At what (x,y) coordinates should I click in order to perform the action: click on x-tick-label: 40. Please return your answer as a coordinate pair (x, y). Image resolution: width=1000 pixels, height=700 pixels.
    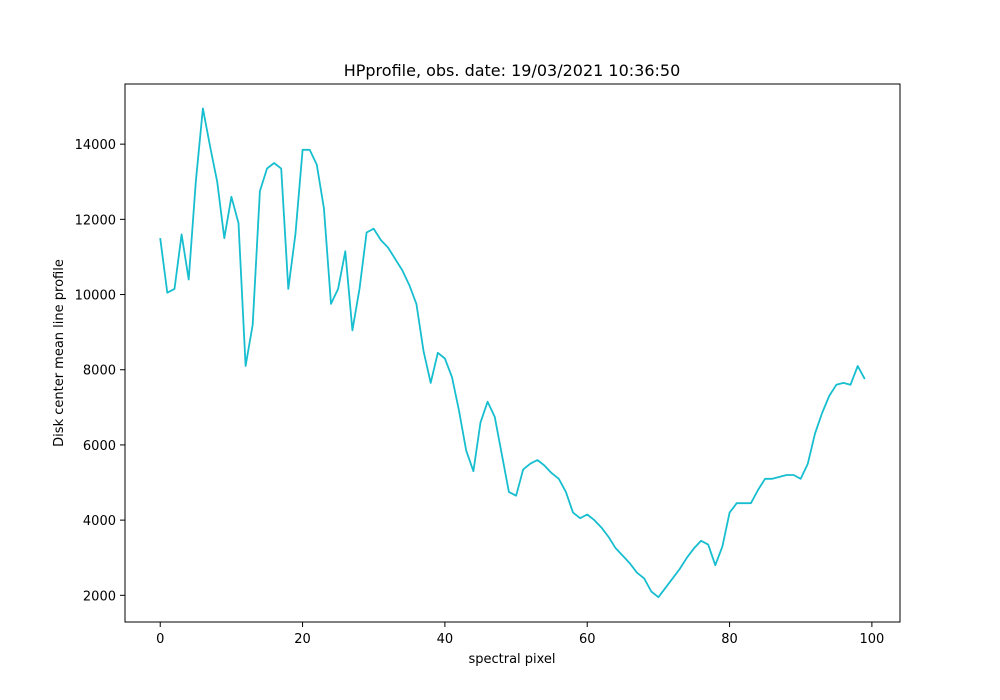
    Looking at the image, I should click on (445, 639).